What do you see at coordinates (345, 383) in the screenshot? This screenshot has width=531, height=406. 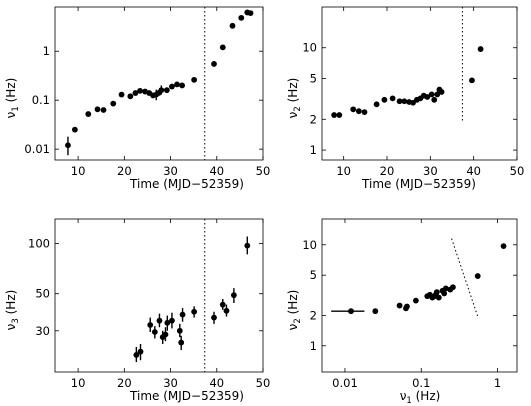 I see `x-tick-label: 0.01` at bounding box center [345, 383].